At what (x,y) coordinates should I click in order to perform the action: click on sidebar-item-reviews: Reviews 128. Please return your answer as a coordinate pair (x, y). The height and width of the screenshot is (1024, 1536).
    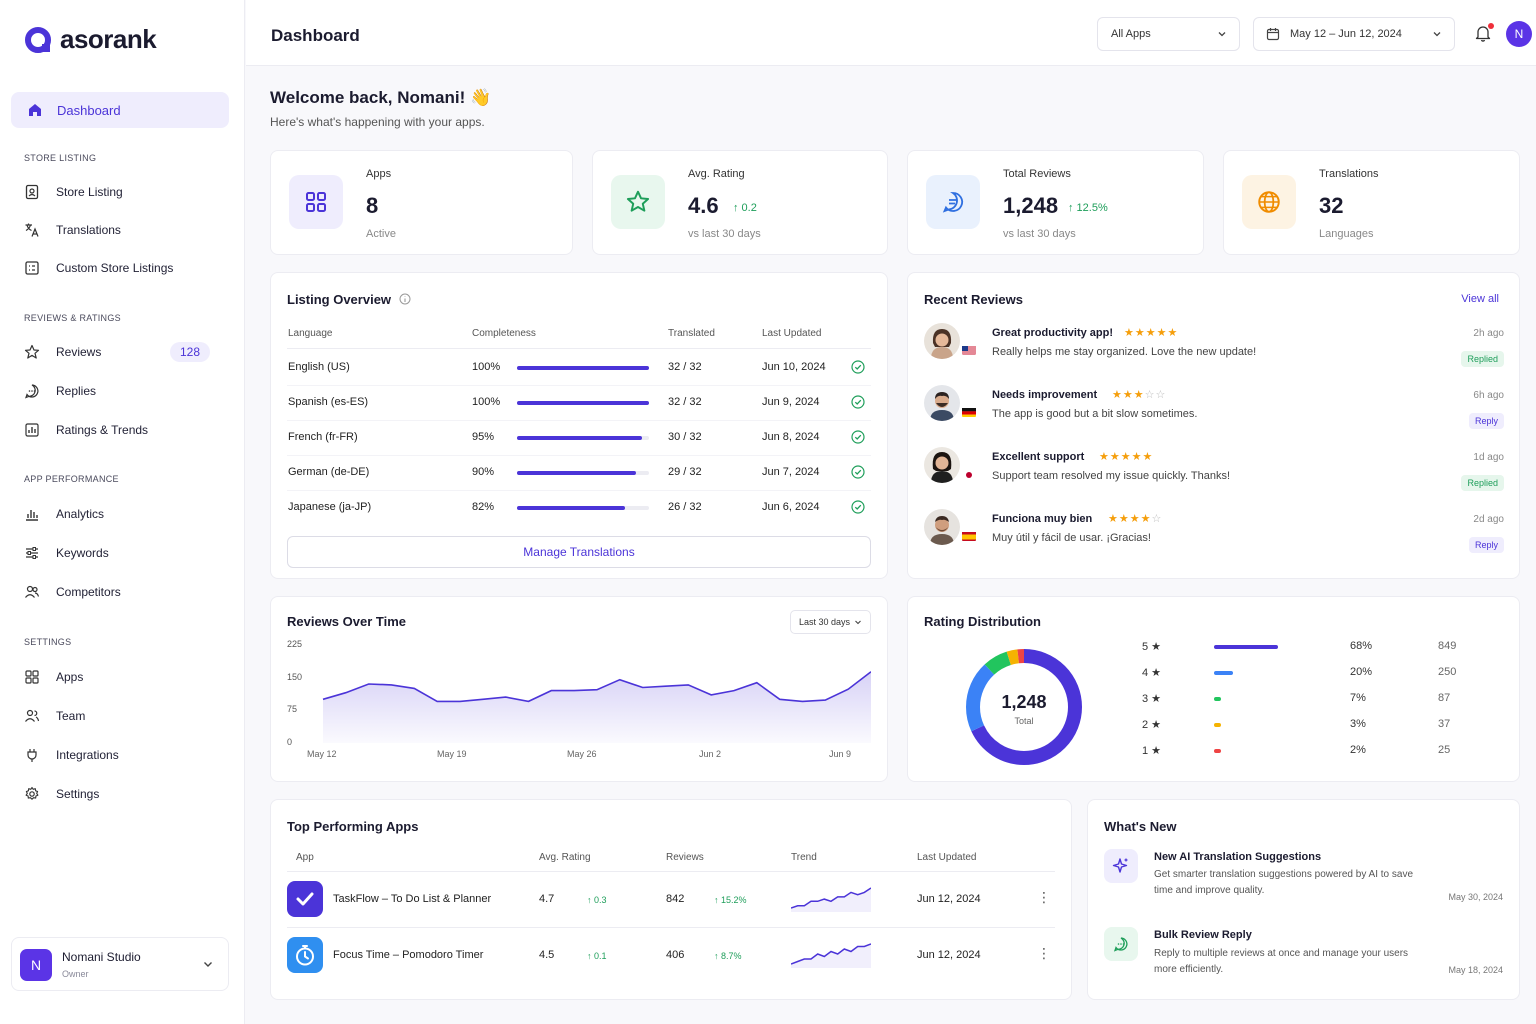
    Looking at the image, I should click on (122, 352).